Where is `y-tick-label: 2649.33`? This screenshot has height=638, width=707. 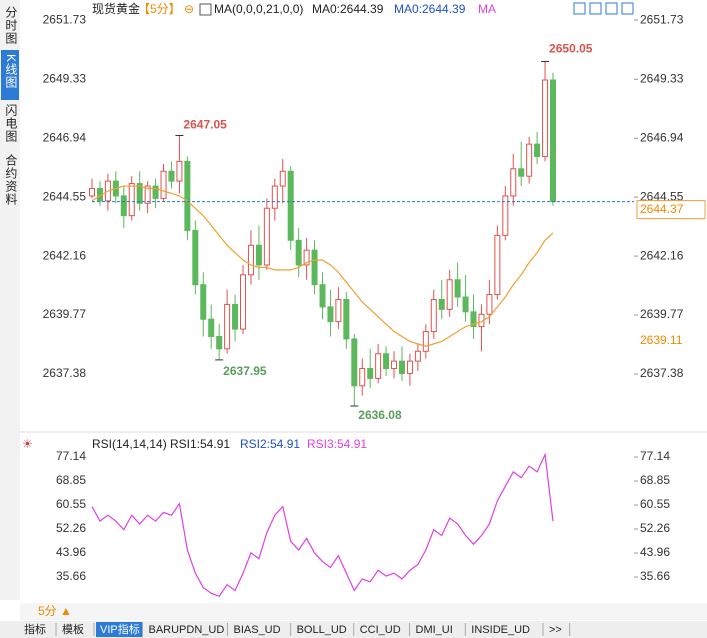
y-tick-label: 2649.33 is located at coordinates (662, 78).